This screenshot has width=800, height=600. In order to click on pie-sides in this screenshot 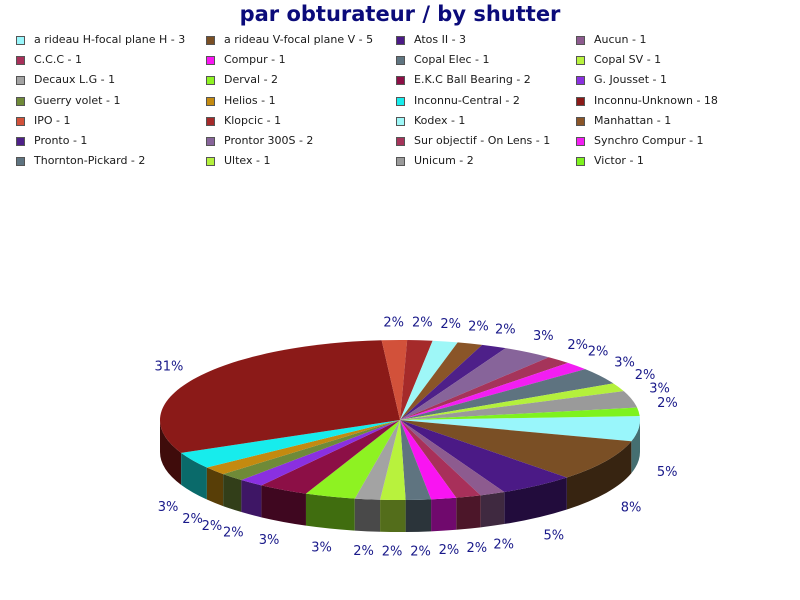, I will do `click(400, 476)`.